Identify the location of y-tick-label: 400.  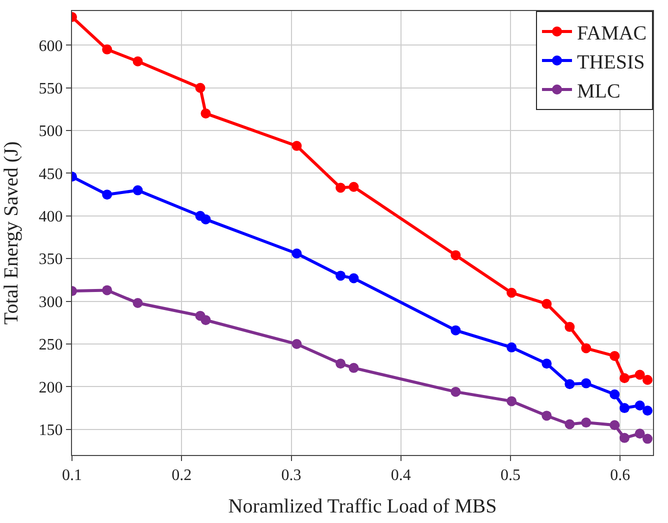
(50, 217).